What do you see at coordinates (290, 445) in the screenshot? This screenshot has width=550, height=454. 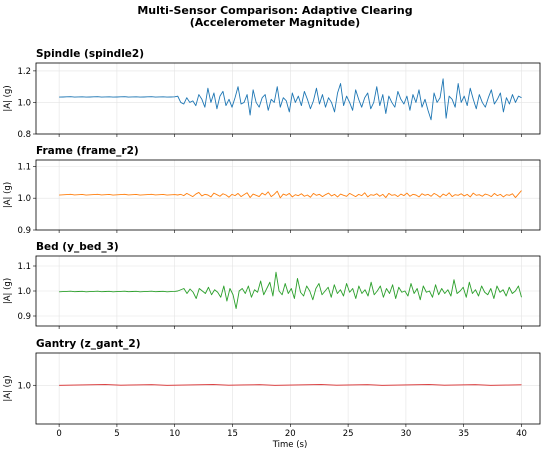 I see `x-axis-label: Time (s)` at bounding box center [290, 445].